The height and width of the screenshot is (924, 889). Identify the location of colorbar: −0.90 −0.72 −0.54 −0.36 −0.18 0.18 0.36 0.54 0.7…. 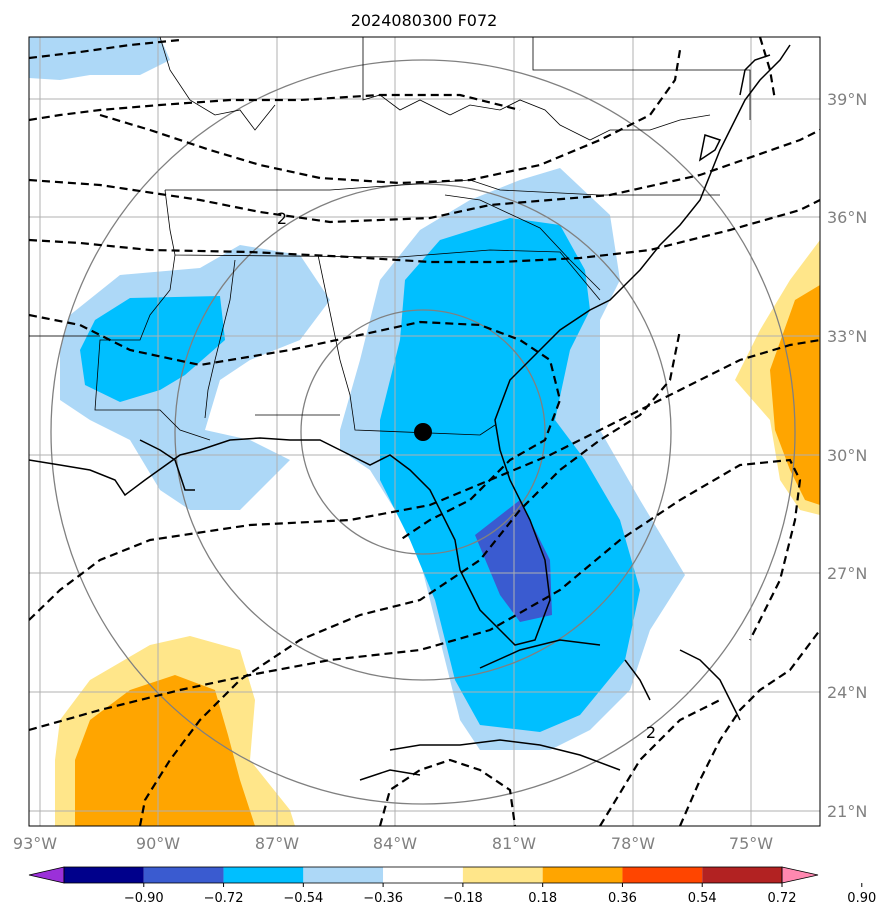
(452, 886).